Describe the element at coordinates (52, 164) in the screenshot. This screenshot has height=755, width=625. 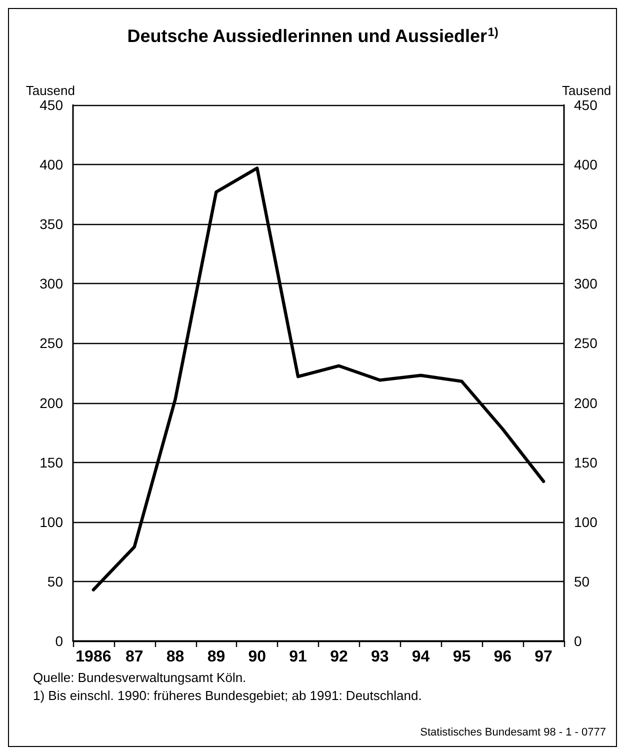
I see `y-tick-label: 400` at that location.